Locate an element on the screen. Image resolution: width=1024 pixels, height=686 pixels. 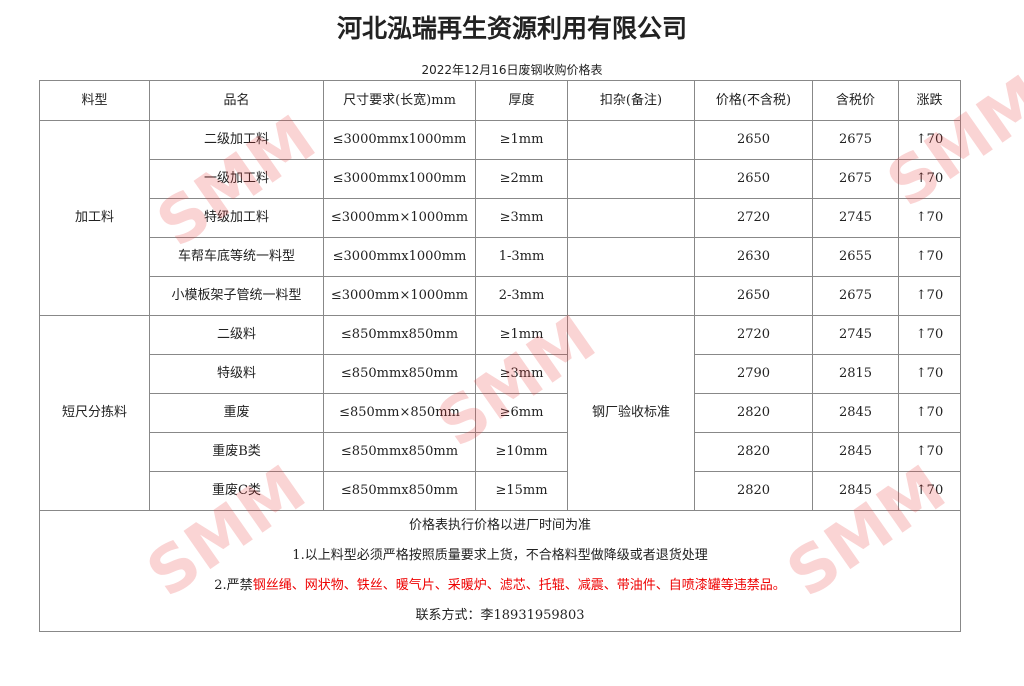
table-row: 车帮车底等统一料型 ≤3000mmx1000mm 1-3mm 2630 2655 ↑70 is located at coordinates (500, 257).